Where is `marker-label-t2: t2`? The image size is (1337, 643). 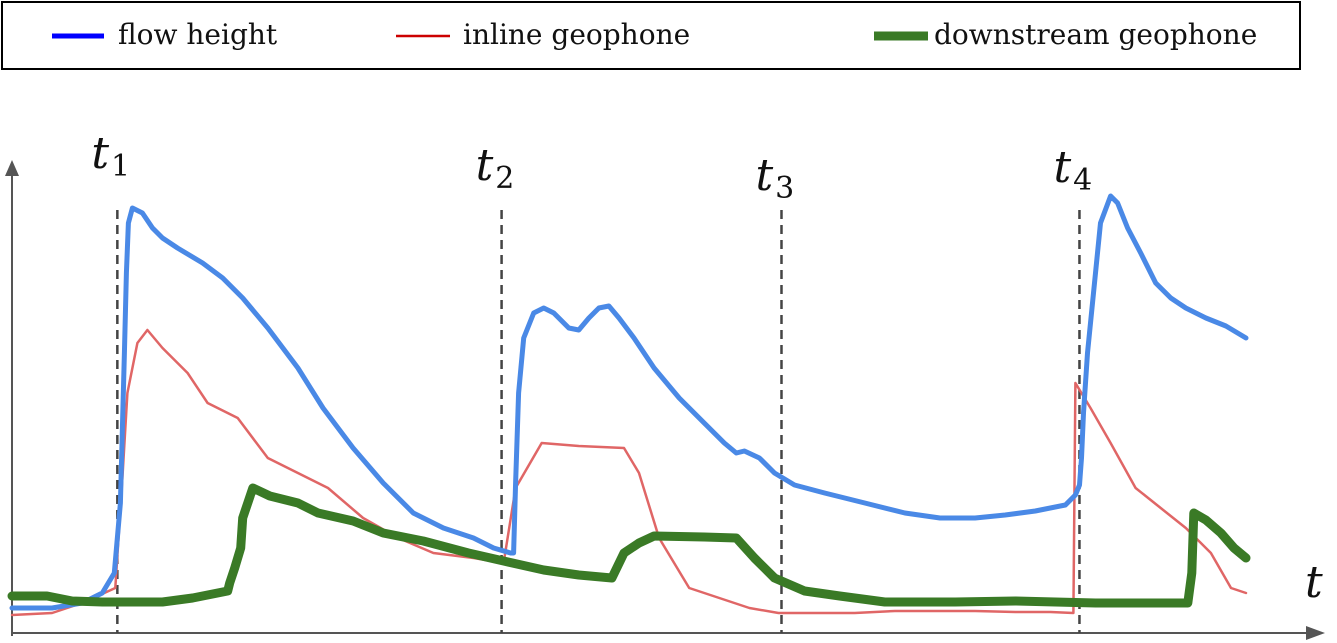
marker-label-t2: t2 is located at coordinates (495, 168).